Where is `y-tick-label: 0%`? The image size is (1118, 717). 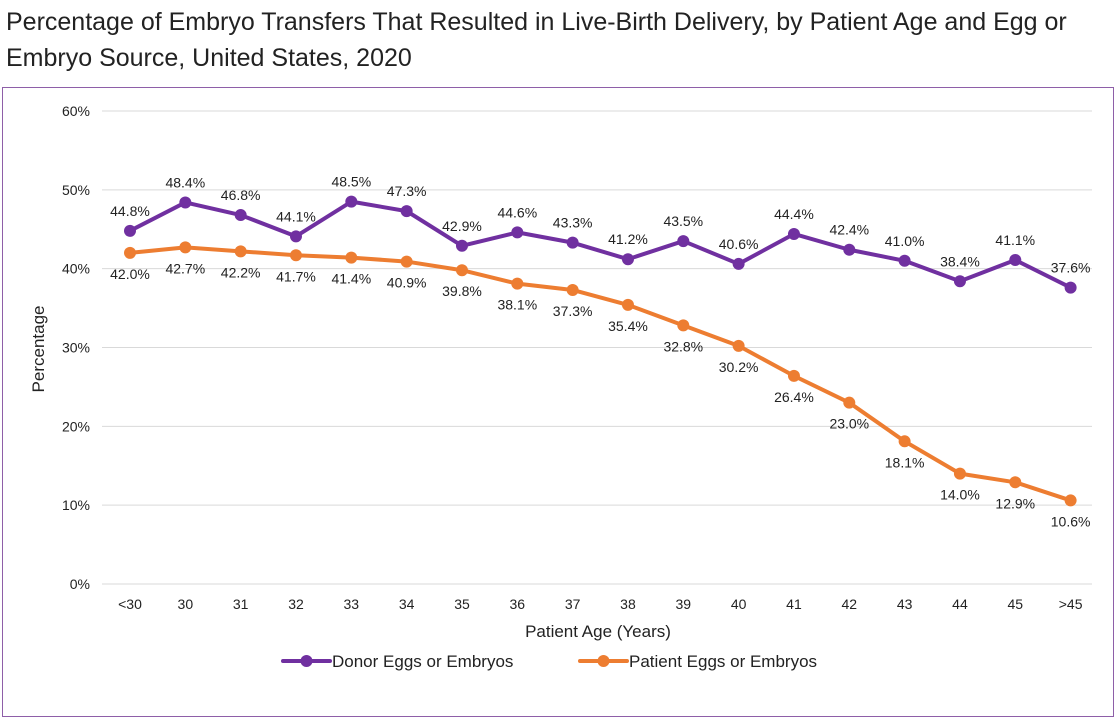
y-tick-label: 0% is located at coordinates (80, 584).